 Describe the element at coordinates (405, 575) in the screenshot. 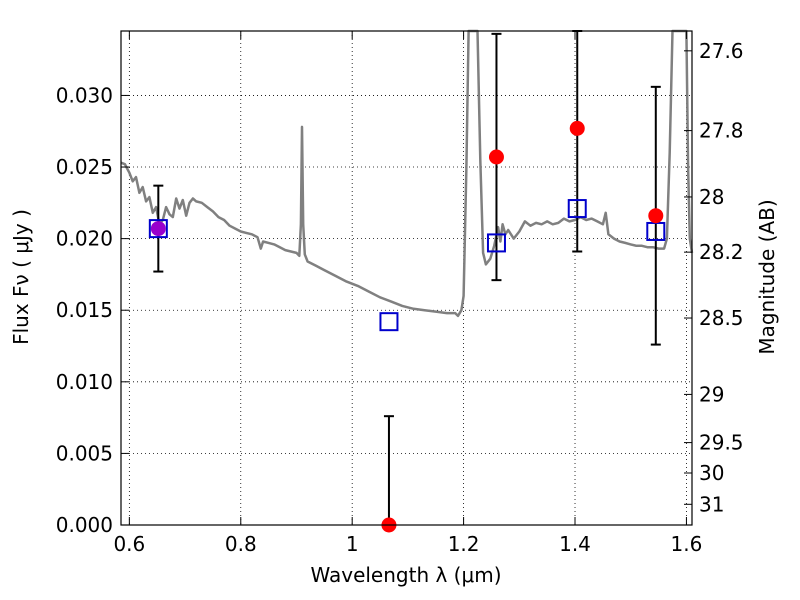

I see `x-axis-title: Wavelength λ (μm)` at that location.